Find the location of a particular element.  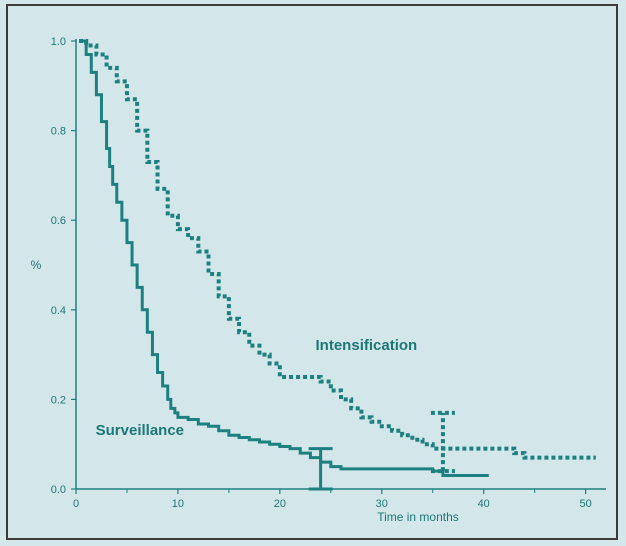

x-tick-label: 0 is located at coordinates (76, 504).